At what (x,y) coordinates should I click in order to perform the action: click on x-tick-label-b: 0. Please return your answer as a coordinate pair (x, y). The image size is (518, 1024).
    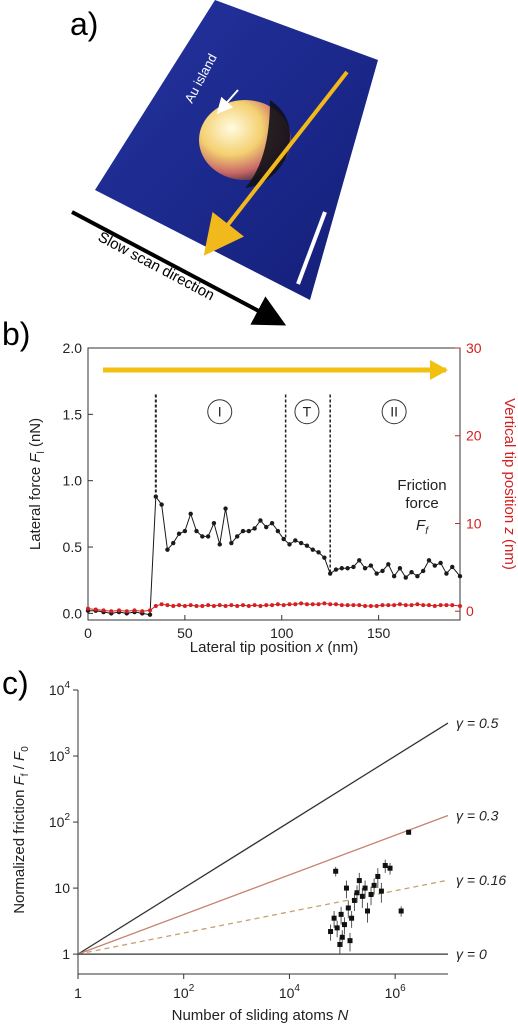
    Looking at the image, I should click on (88, 633).